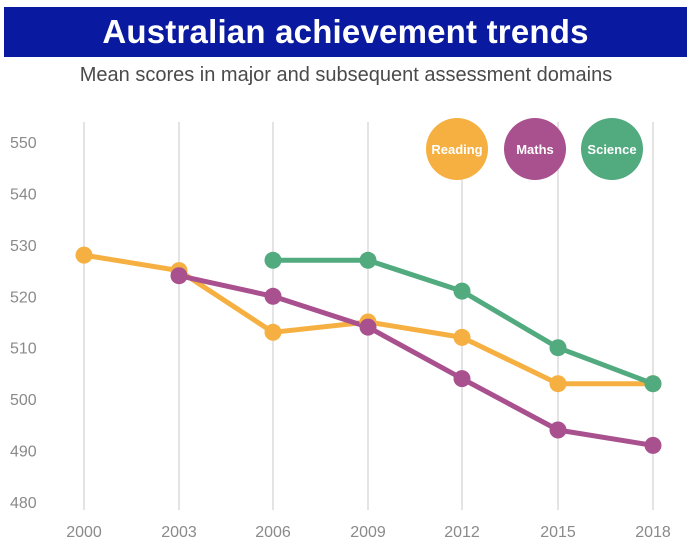 The height and width of the screenshot is (552, 692). Describe the element at coordinates (368, 532) in the screenshot. I see `x-tick-2009: 2009` at that location.